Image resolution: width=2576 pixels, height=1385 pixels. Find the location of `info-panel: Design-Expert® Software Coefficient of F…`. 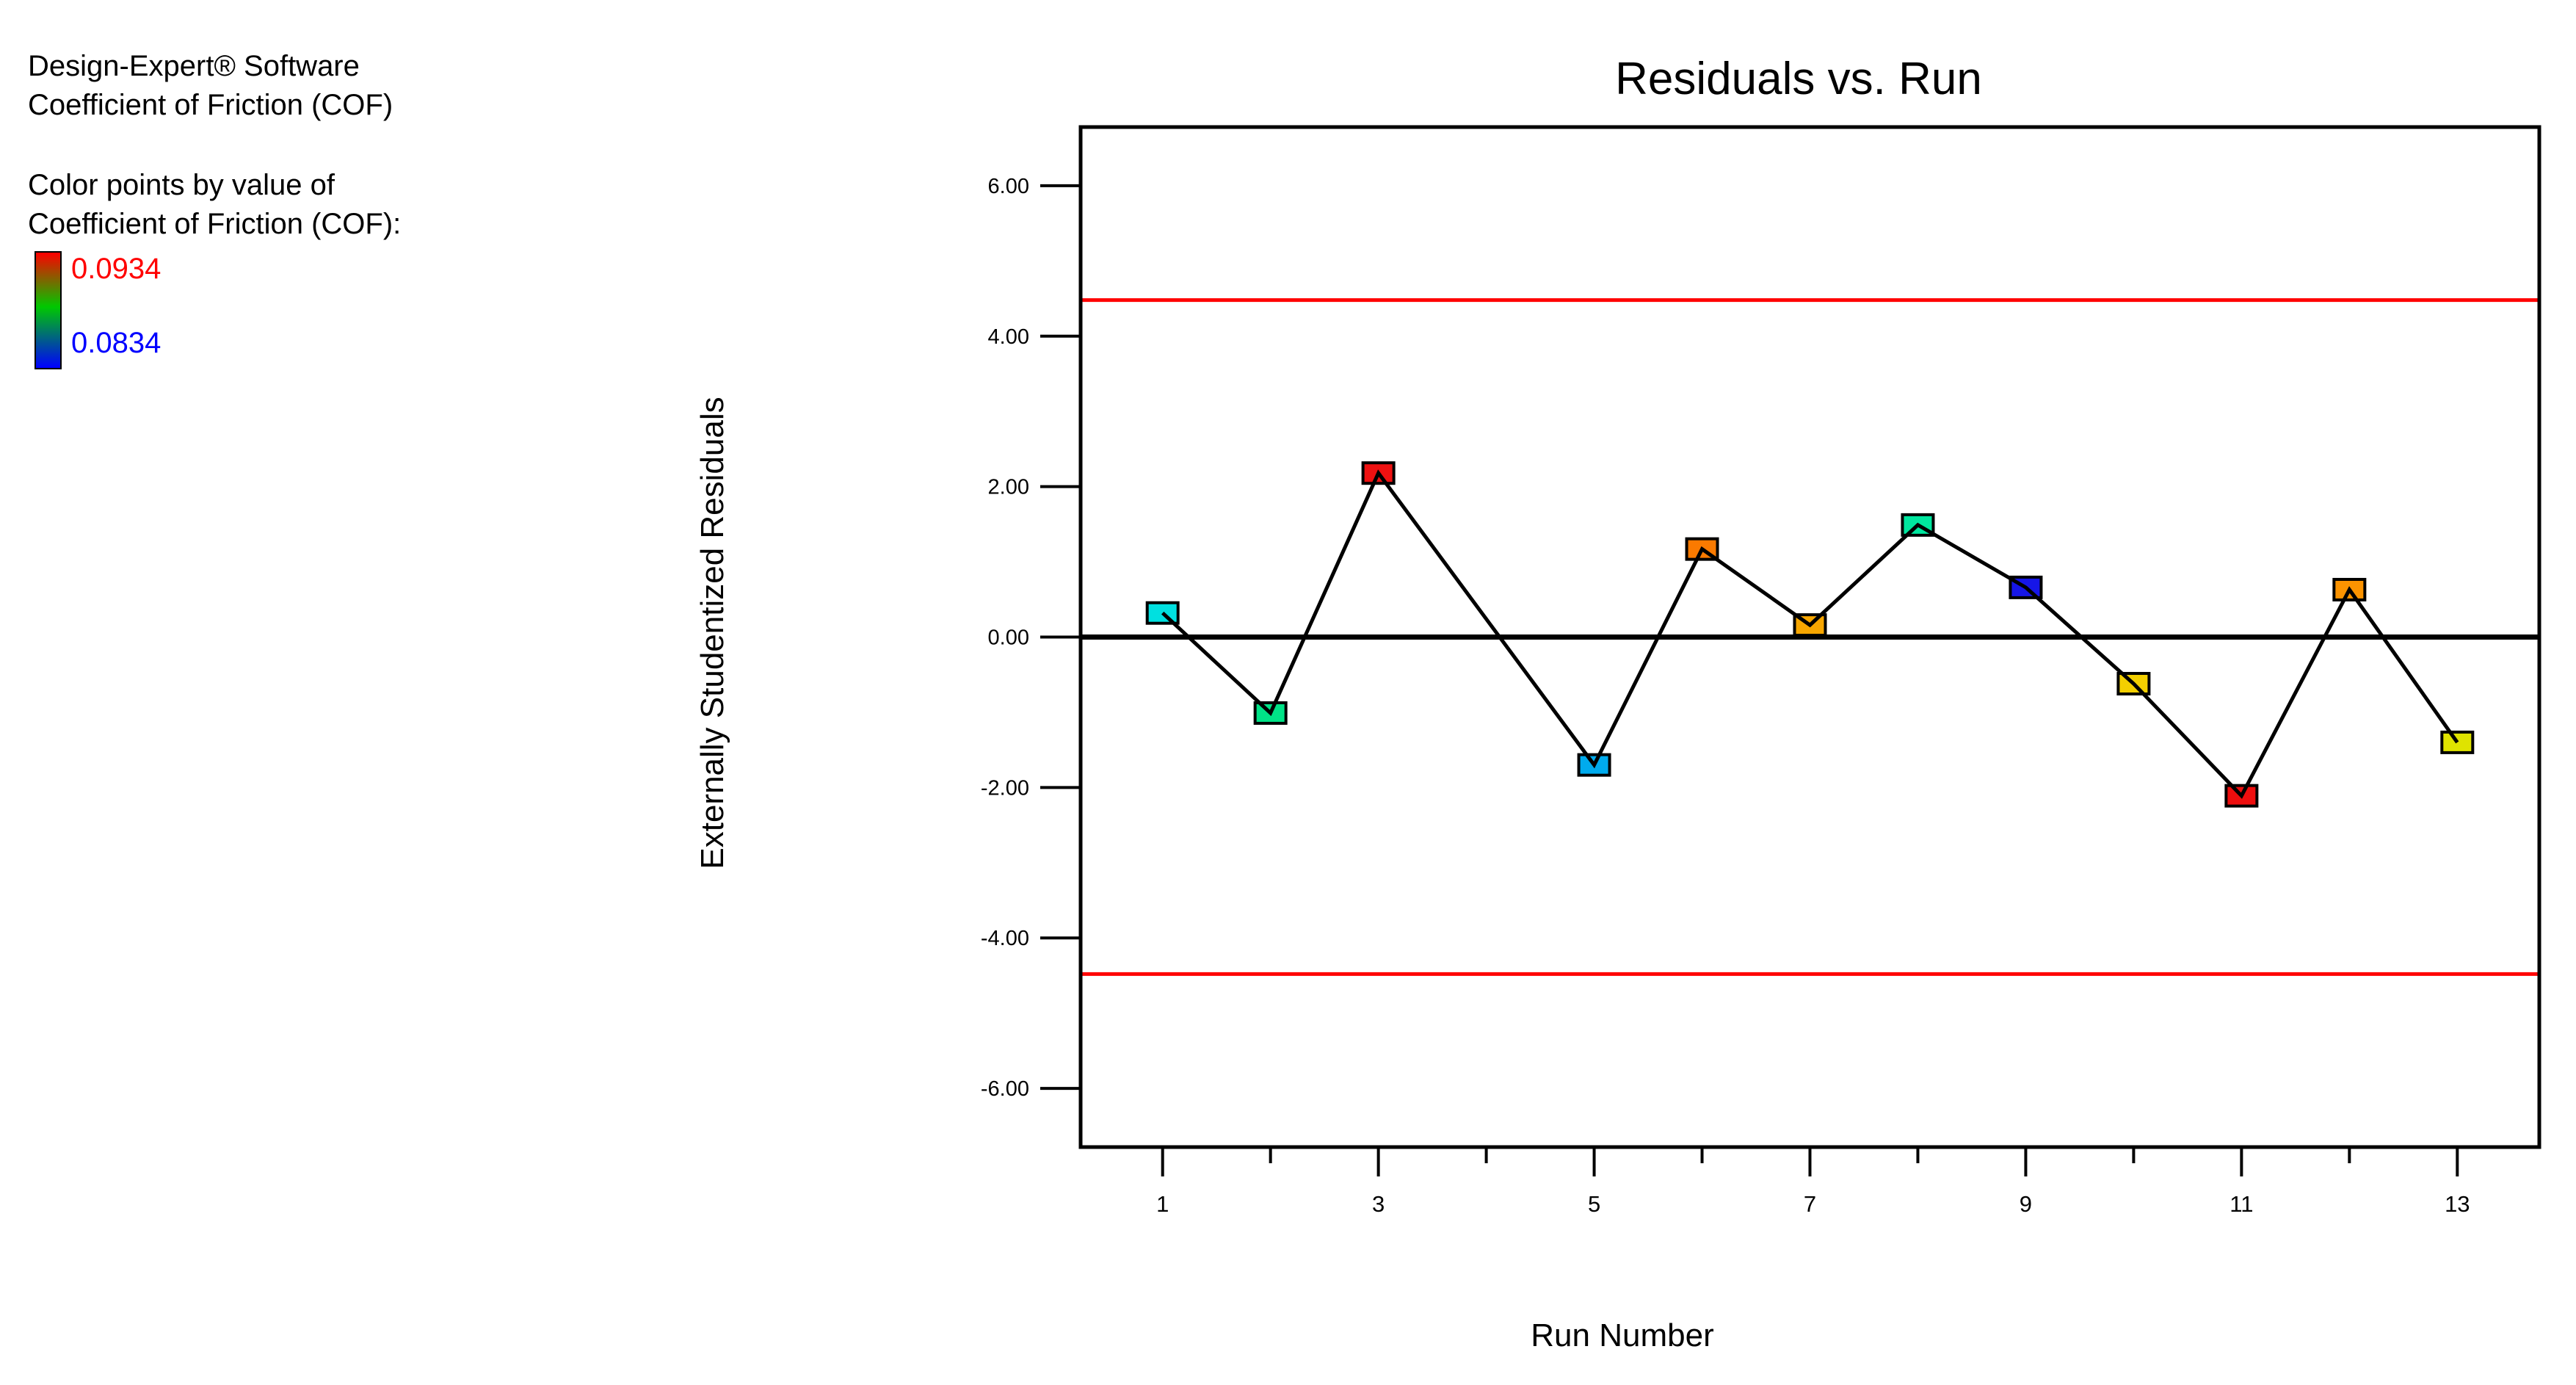

info-panel: Design-Expert® Software Coefficient of F… is located at coordinates (215, 208).